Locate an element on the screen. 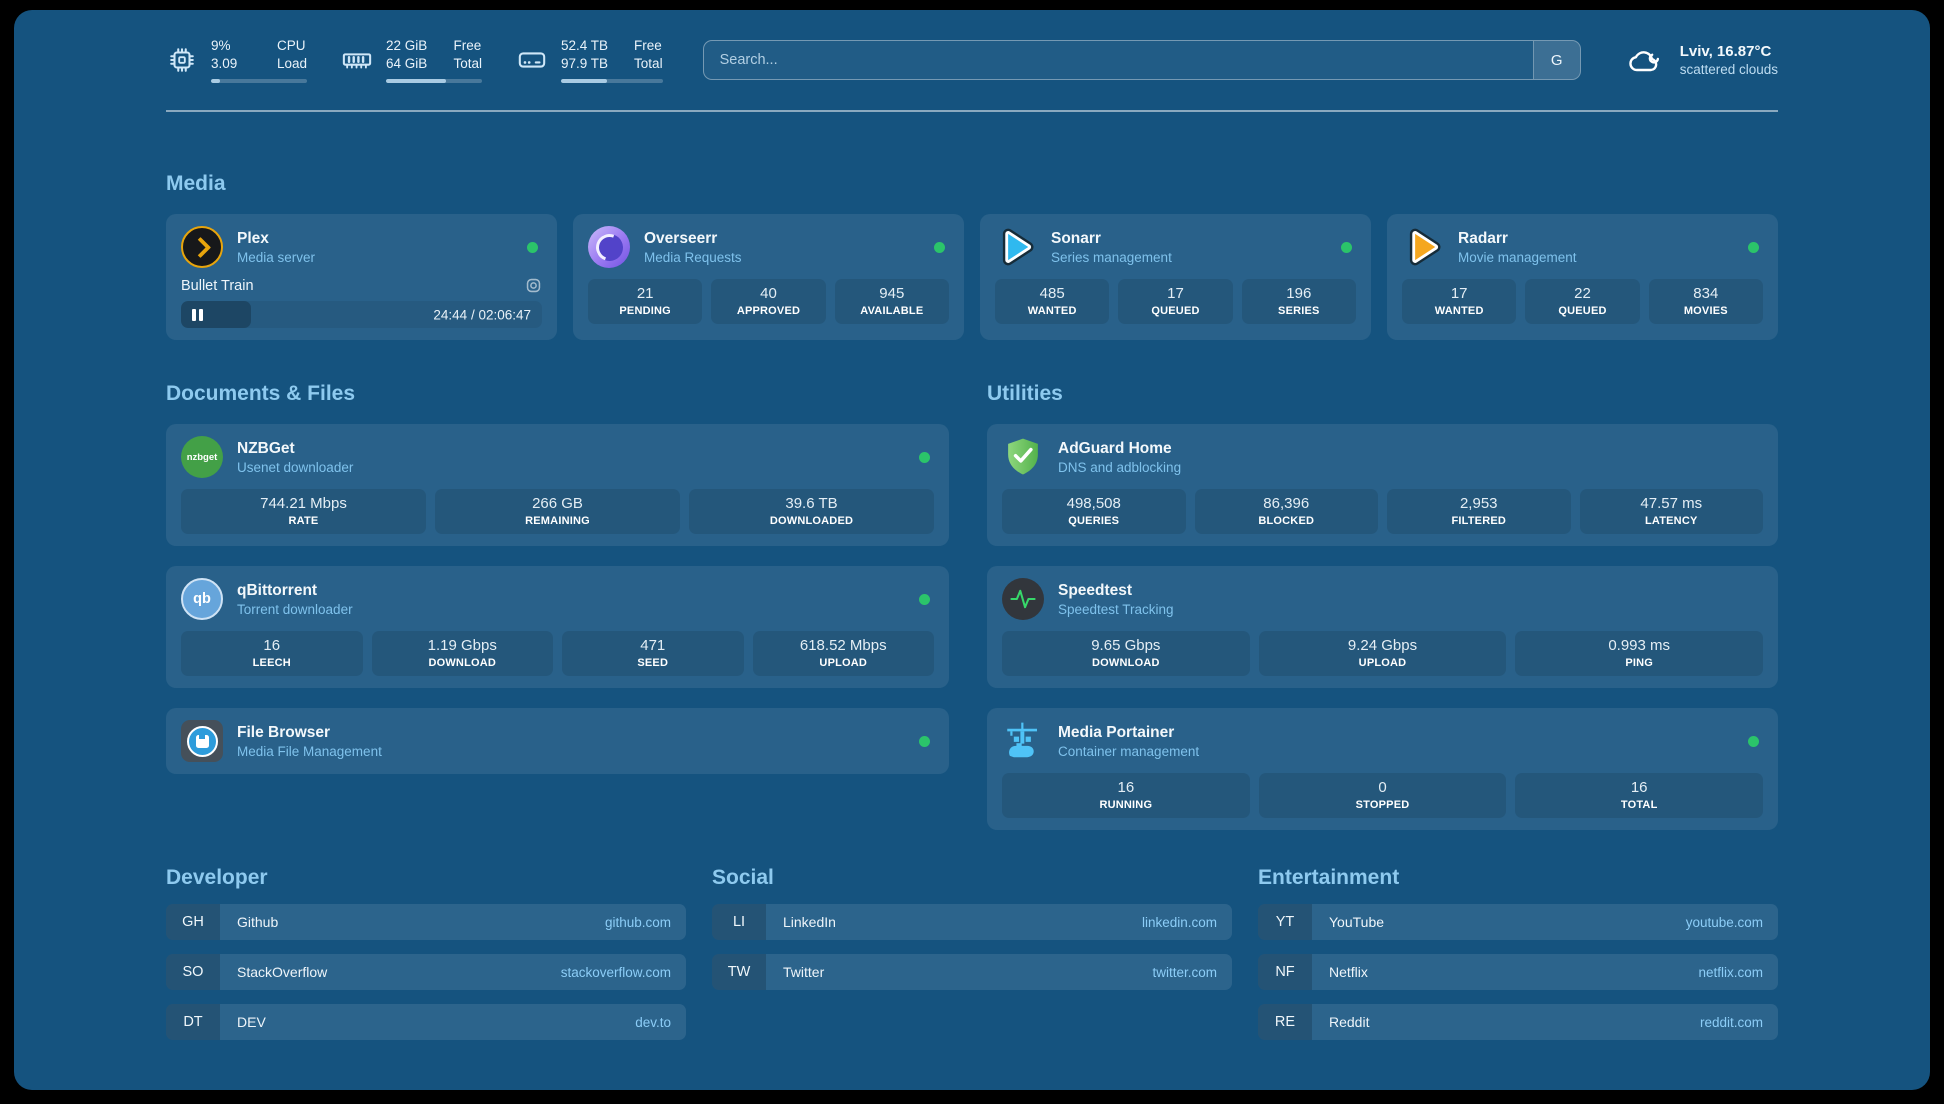 The image size is (1944, 1104). nzbget-icon: nzbget is located at coordinates (202, 457).